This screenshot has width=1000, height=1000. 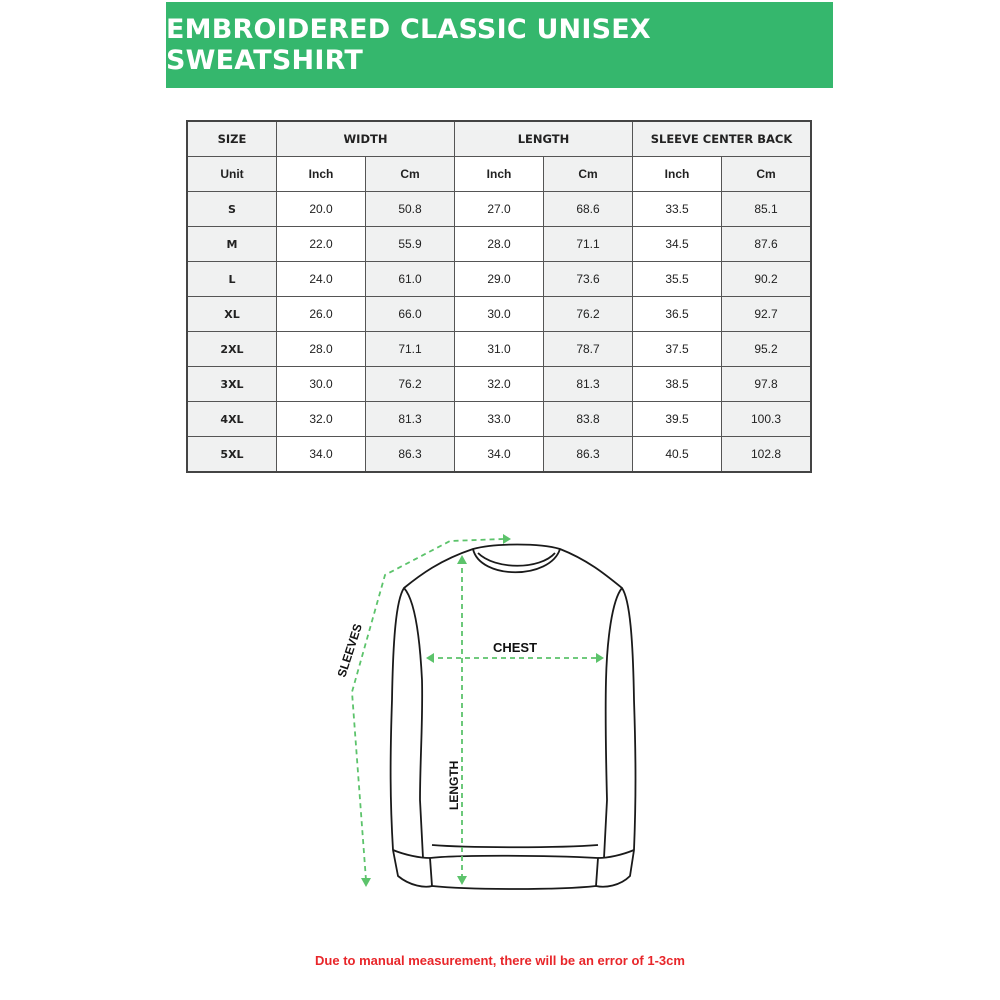 What do you see at coordinates (677, 419) in the screenshot?
I see `value-cell: 39.5` at bounding box center [677, 419].